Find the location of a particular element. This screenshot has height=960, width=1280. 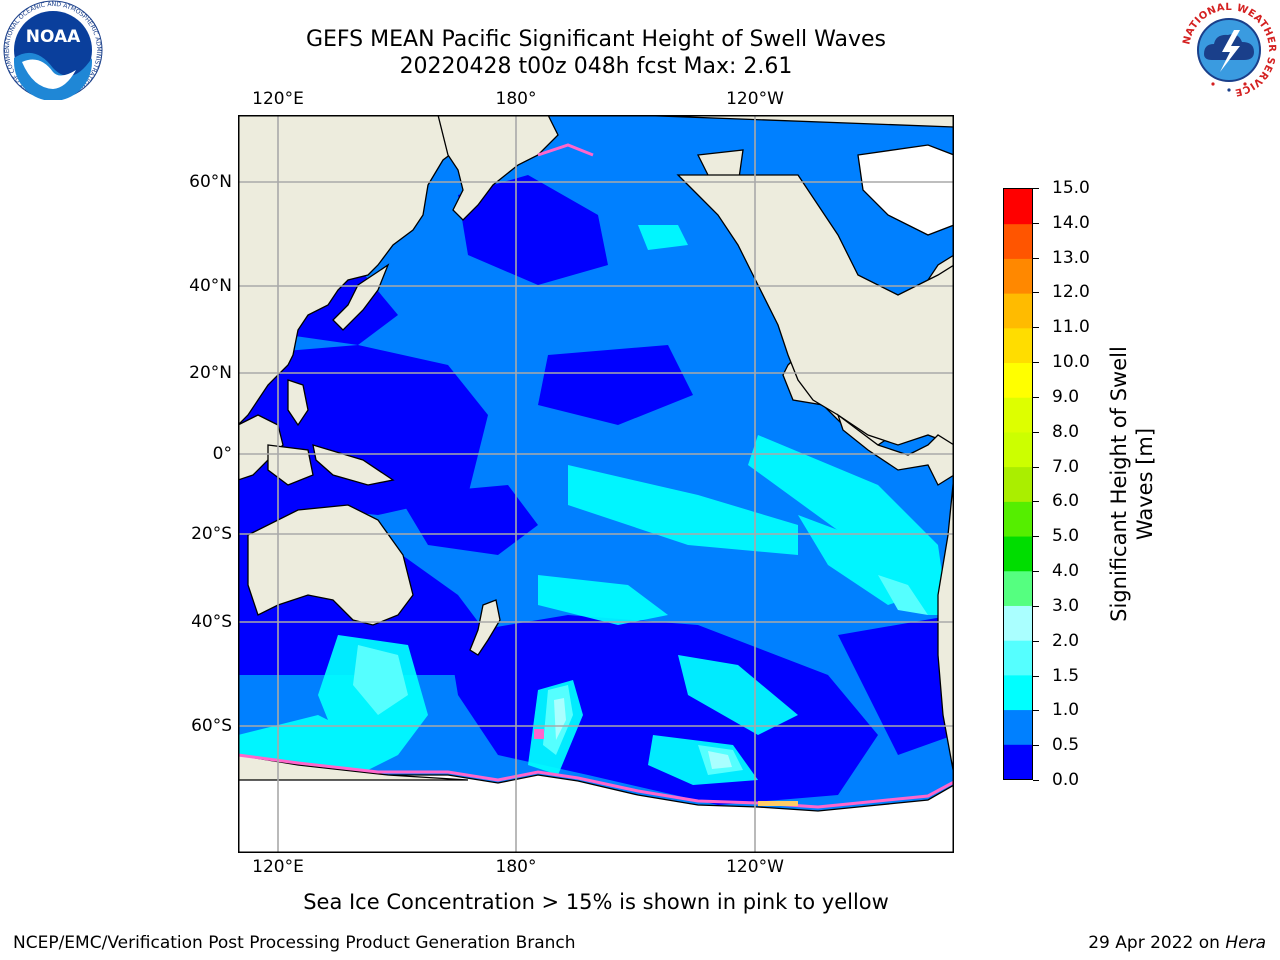

land-south-america is located at coordinates (945, 625).